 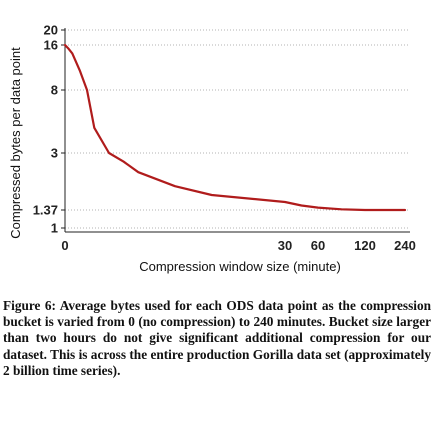 What do you see at coordinates (54, 228) in the screenshot?
I see `y-tick-label: 1` at bounding box center [54, 228].